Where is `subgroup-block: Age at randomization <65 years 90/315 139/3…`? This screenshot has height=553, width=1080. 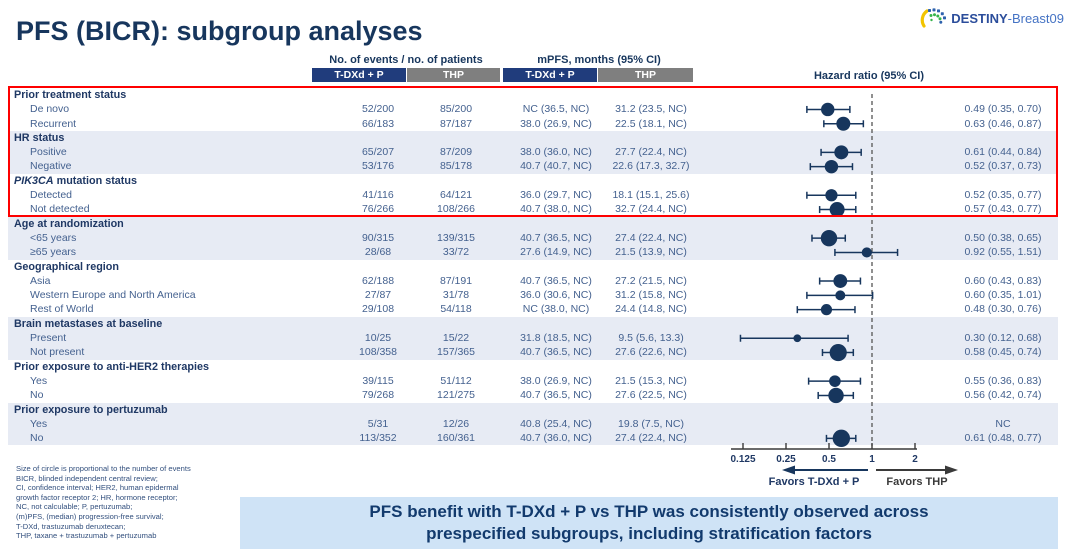 subgroup-block: Age at randomization <65 years 90/315 139/3… is located at coordinates (533, 238).